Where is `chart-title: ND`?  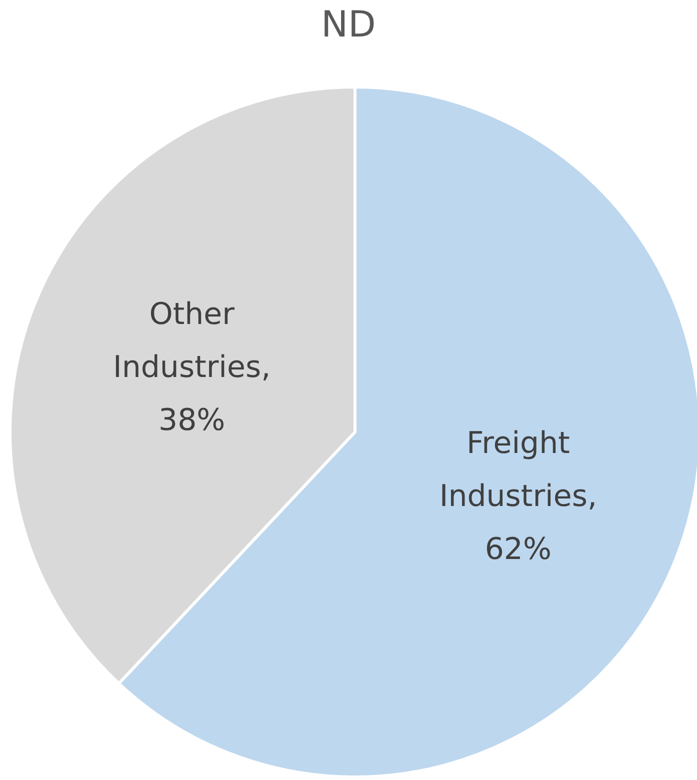 chart-title: ND is located at coordinates (348, 25).